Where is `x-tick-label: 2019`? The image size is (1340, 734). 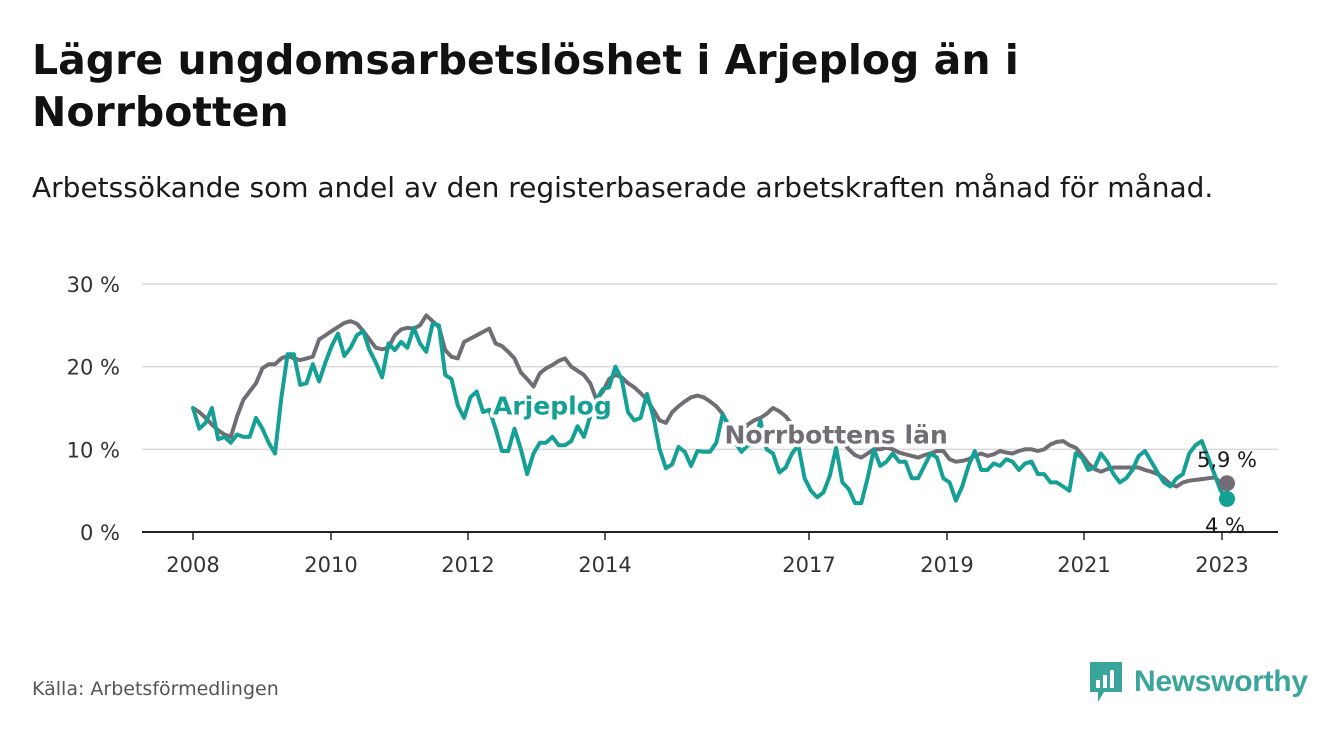
x-tick-label: 2019 is located at coordinates (946, 565).